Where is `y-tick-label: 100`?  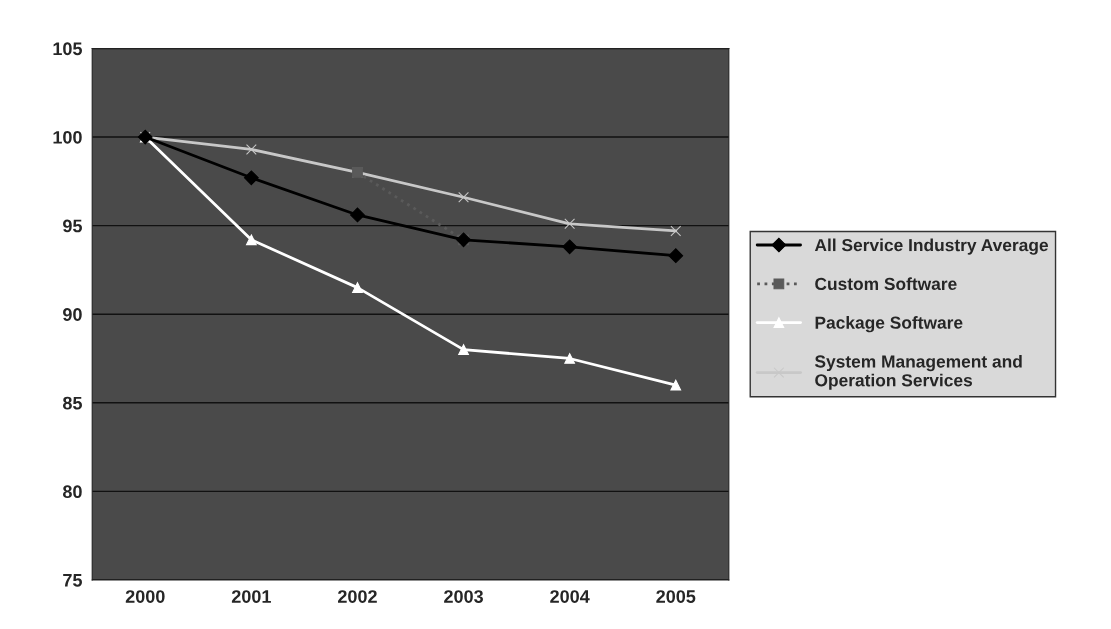
y-tick-label: 100 is located at coordinates (67, 137).